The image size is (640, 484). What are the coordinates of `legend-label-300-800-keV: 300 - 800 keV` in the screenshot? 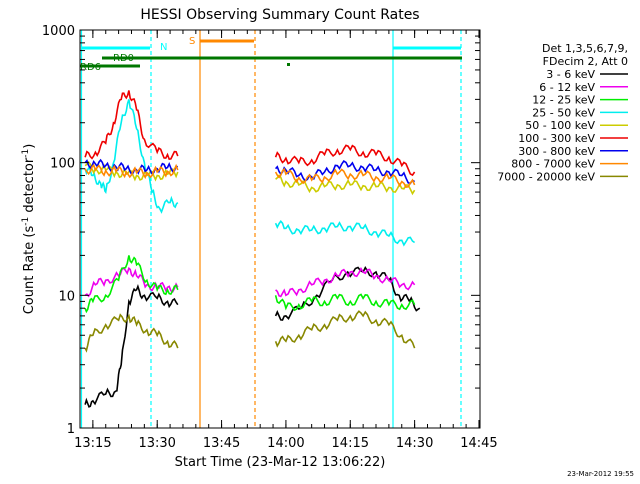 It's located at (556, 151).